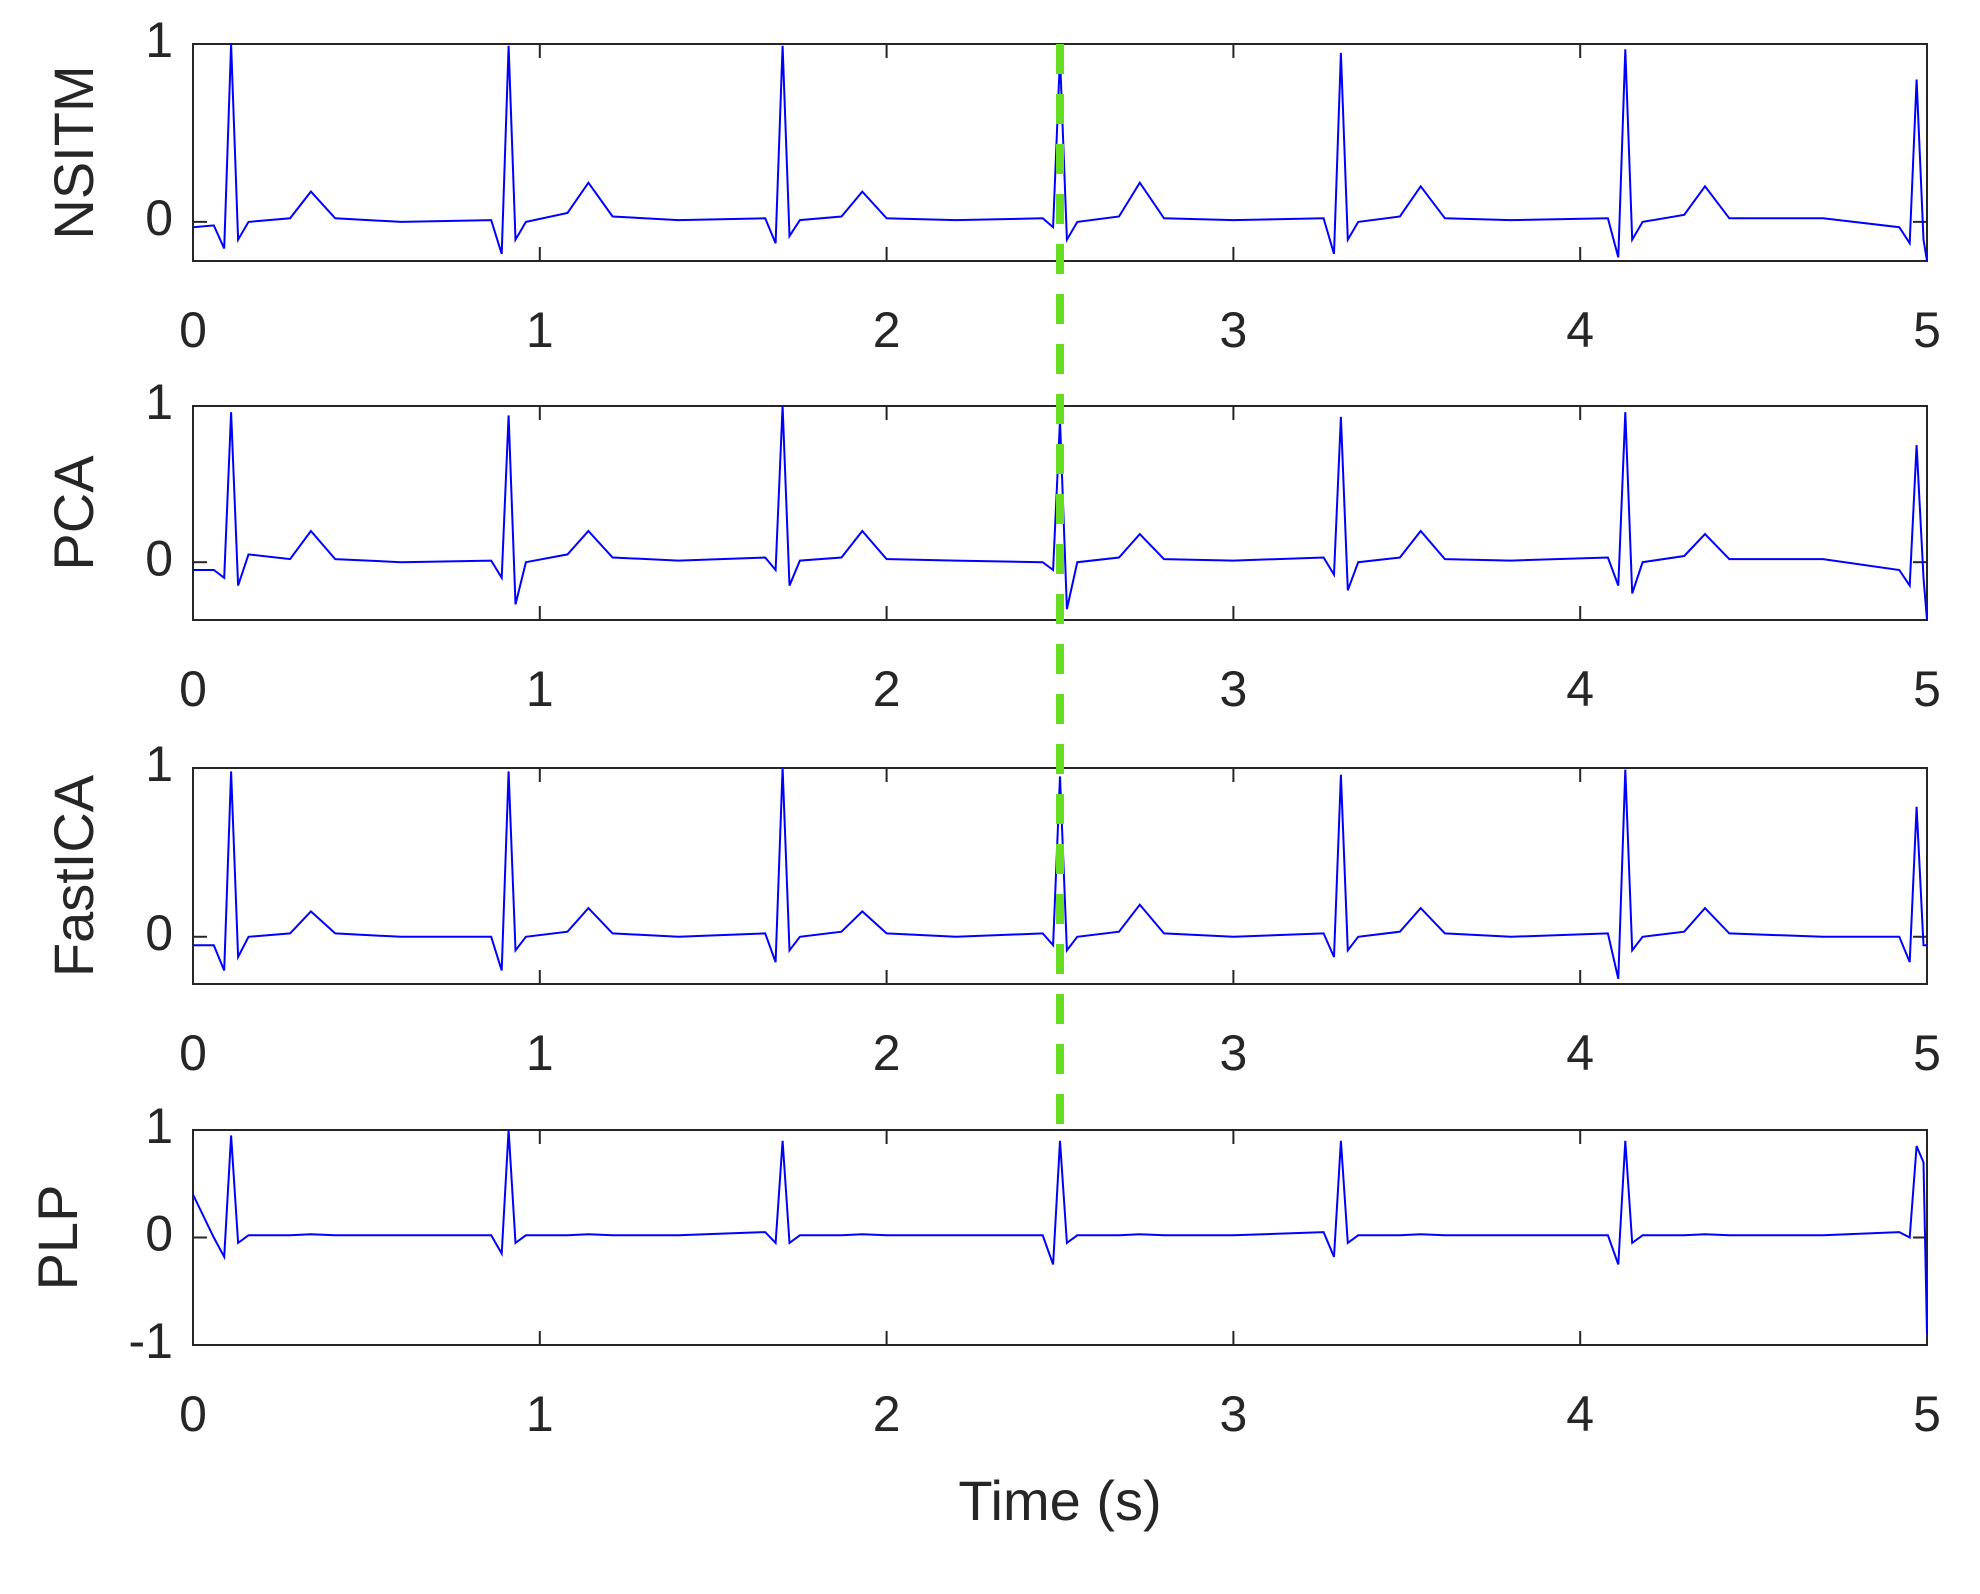 The height and width of the screenshot is (1594, 1980). What do you see at coordinates (73, 513) in the screenshot?
I see `y-axis-label: PCA` at bounding box center [73, 513].